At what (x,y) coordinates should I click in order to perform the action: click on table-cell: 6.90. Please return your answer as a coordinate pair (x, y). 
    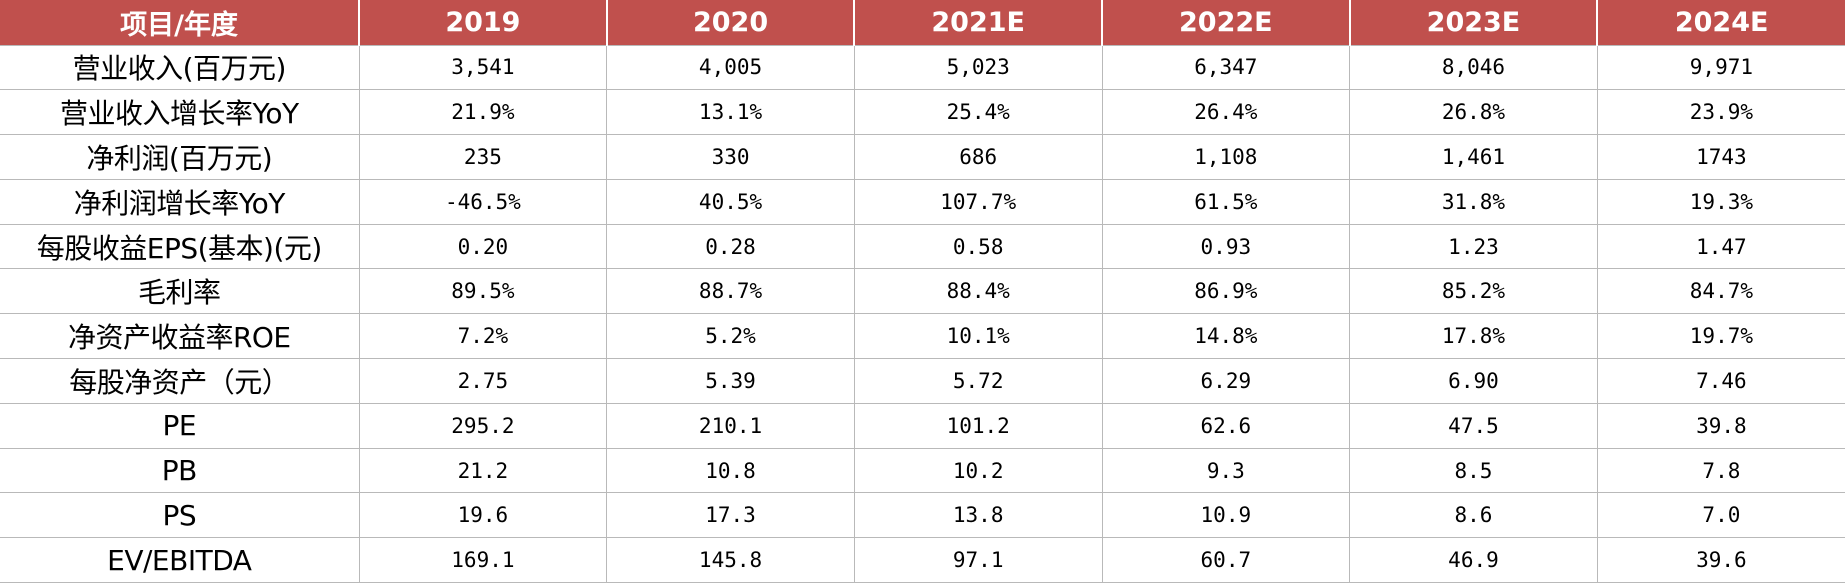
    Looking at the image, I should click on (1473, 381).